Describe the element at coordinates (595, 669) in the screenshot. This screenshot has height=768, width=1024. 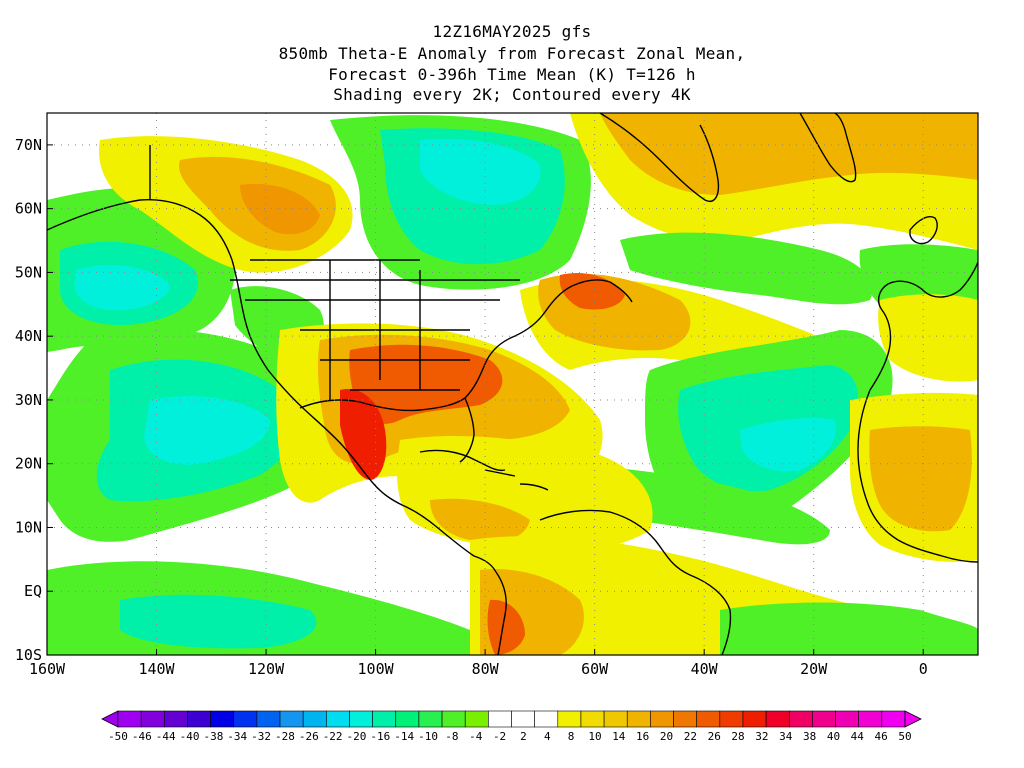
I see `lon-label: 60W` at that location.